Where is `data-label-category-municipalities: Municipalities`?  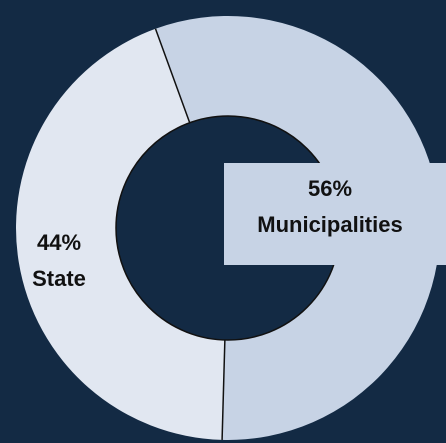 data-label-category-municipalities: Municipalities is located at coordinates (329, 224).